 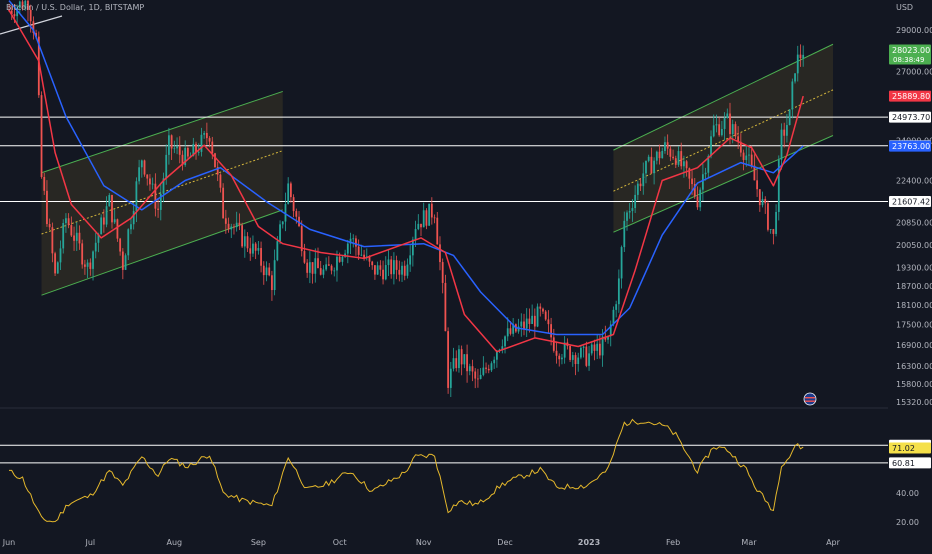 What do you see at coordinates (75, 7) in the screenshot?
I see `chart-title: Bitcoin / U.S. Dollar, 1D, BITSTAMP` at bounding box center [75, 7].